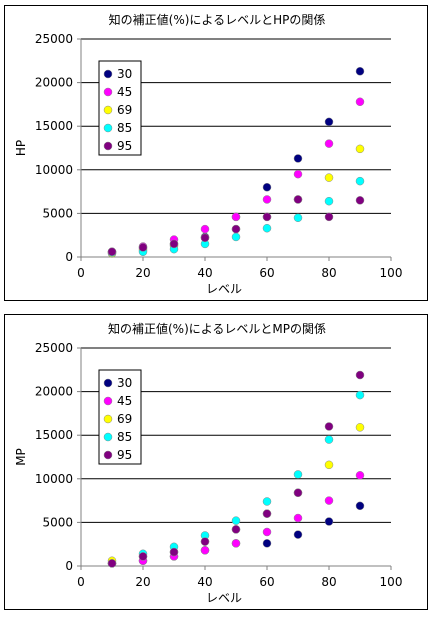  Describe the element at coordinates (124, 437) in the screenshot. I see `legend-label-85: 85` at that location.